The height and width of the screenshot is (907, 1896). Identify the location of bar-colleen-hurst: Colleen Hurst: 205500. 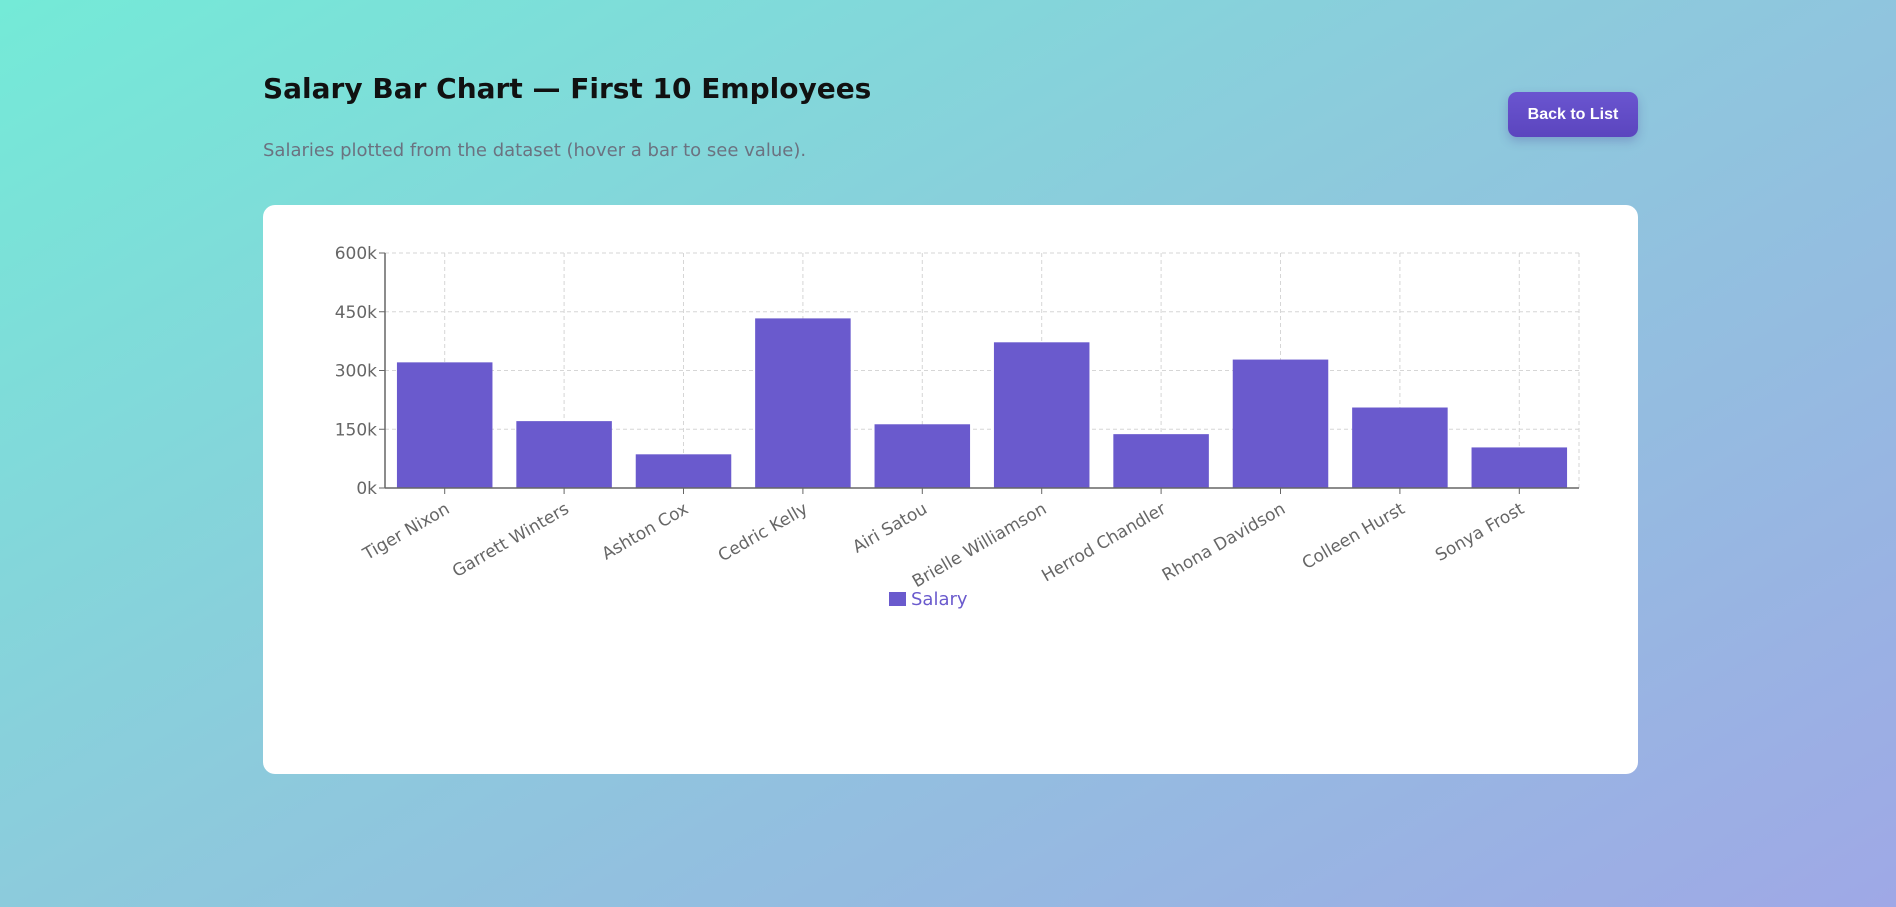
(1400, 447).